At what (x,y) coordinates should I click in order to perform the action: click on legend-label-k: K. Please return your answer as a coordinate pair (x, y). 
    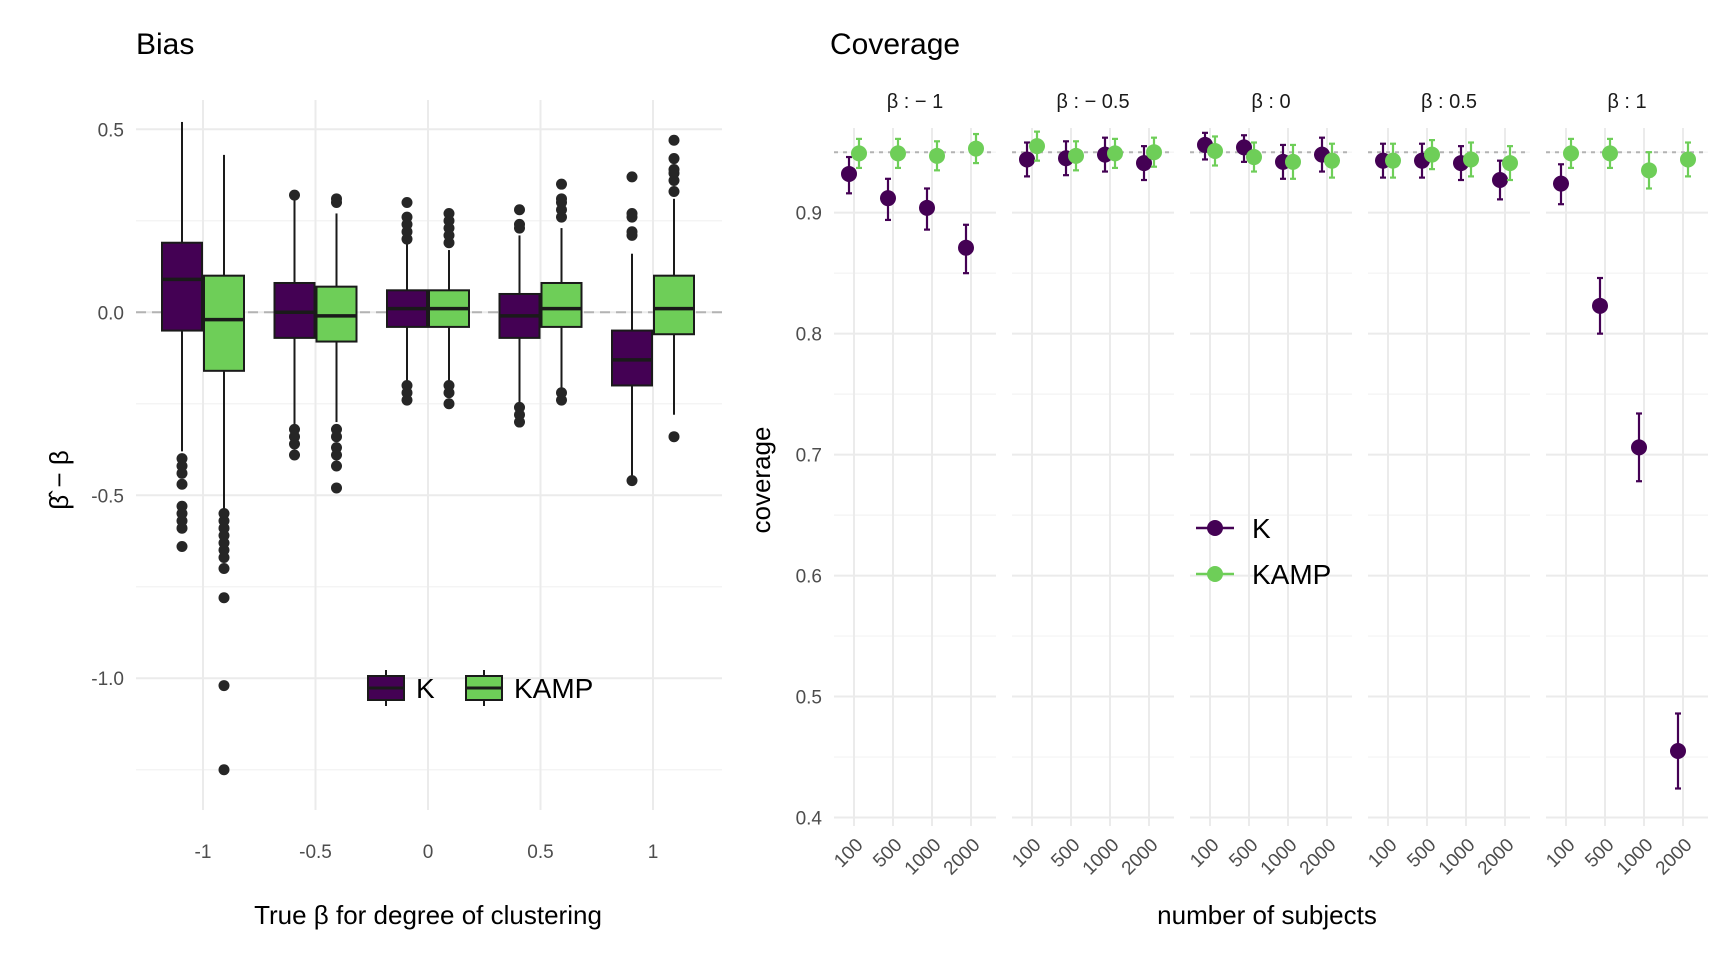
    Looking at the image, I should click on (1261, 528).